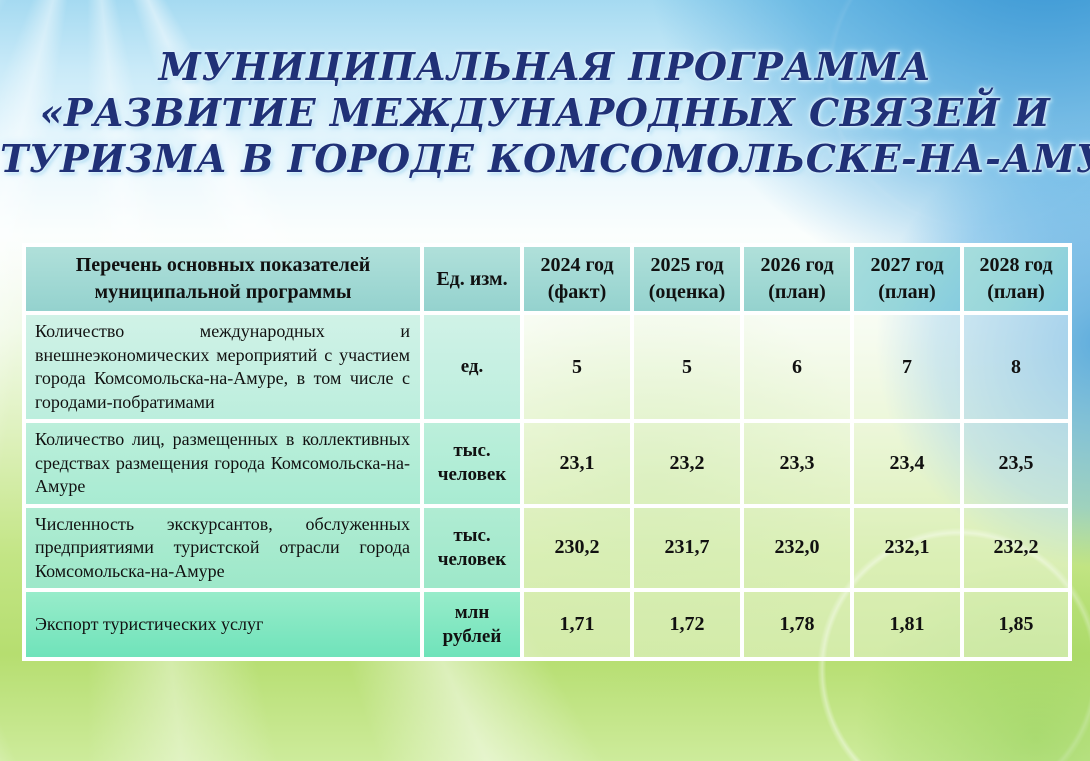 This screenshot has width=1090, height=761. I want to click on value-cell: 1,85, so click(1016, 624).